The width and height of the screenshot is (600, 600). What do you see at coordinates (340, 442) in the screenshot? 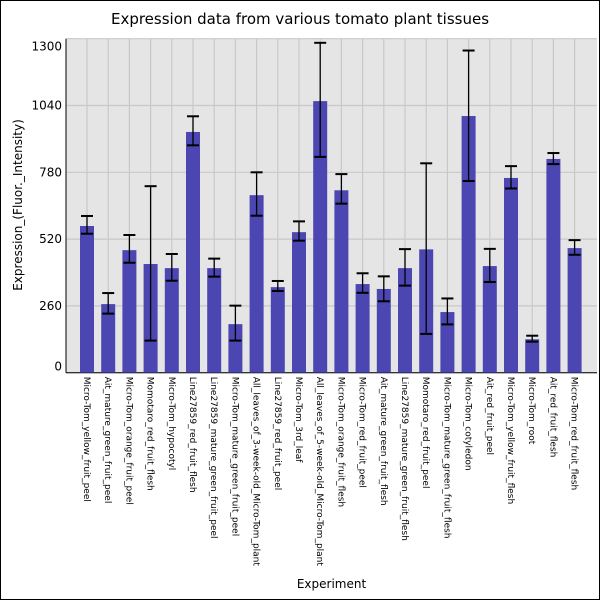
I see `x-tick-label: Micro-Tom_orange_fruit_flesh` at bounding box center [340, 442].